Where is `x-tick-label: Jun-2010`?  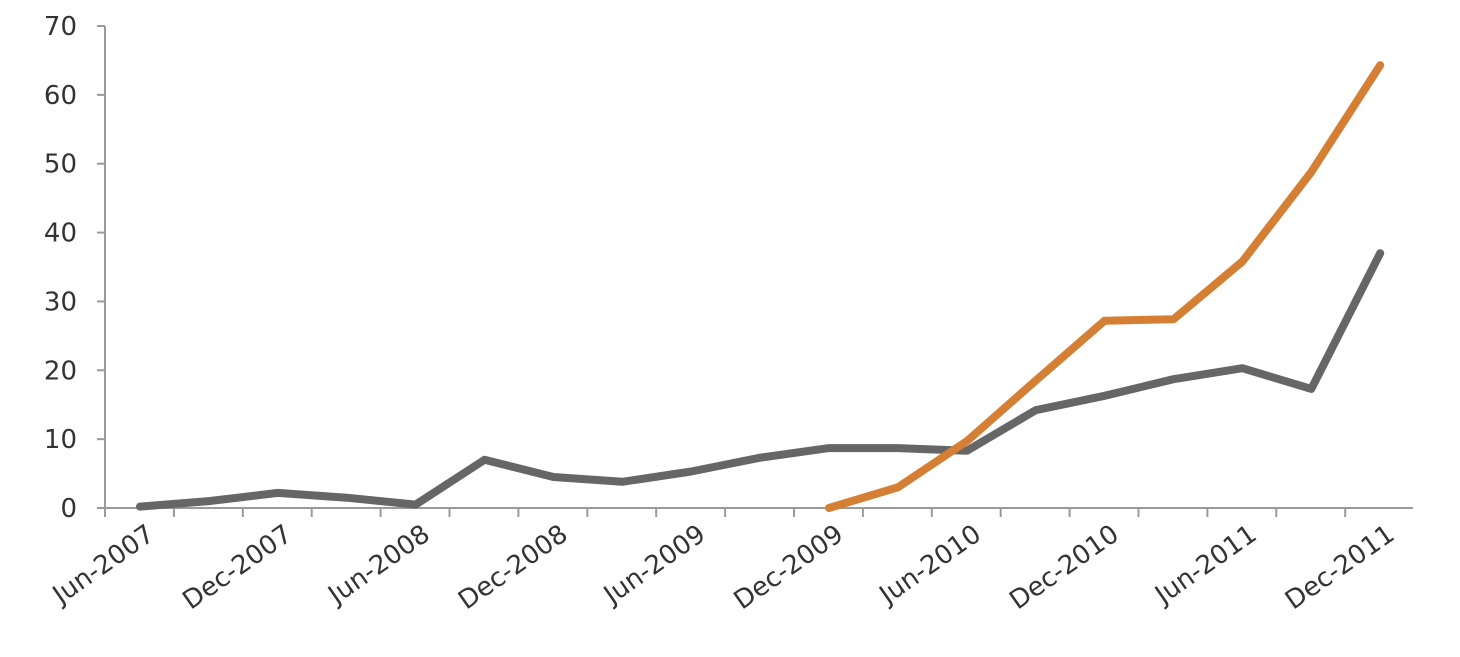 x-tick-label: Jun-2010 is located at coordinates (930, 565).